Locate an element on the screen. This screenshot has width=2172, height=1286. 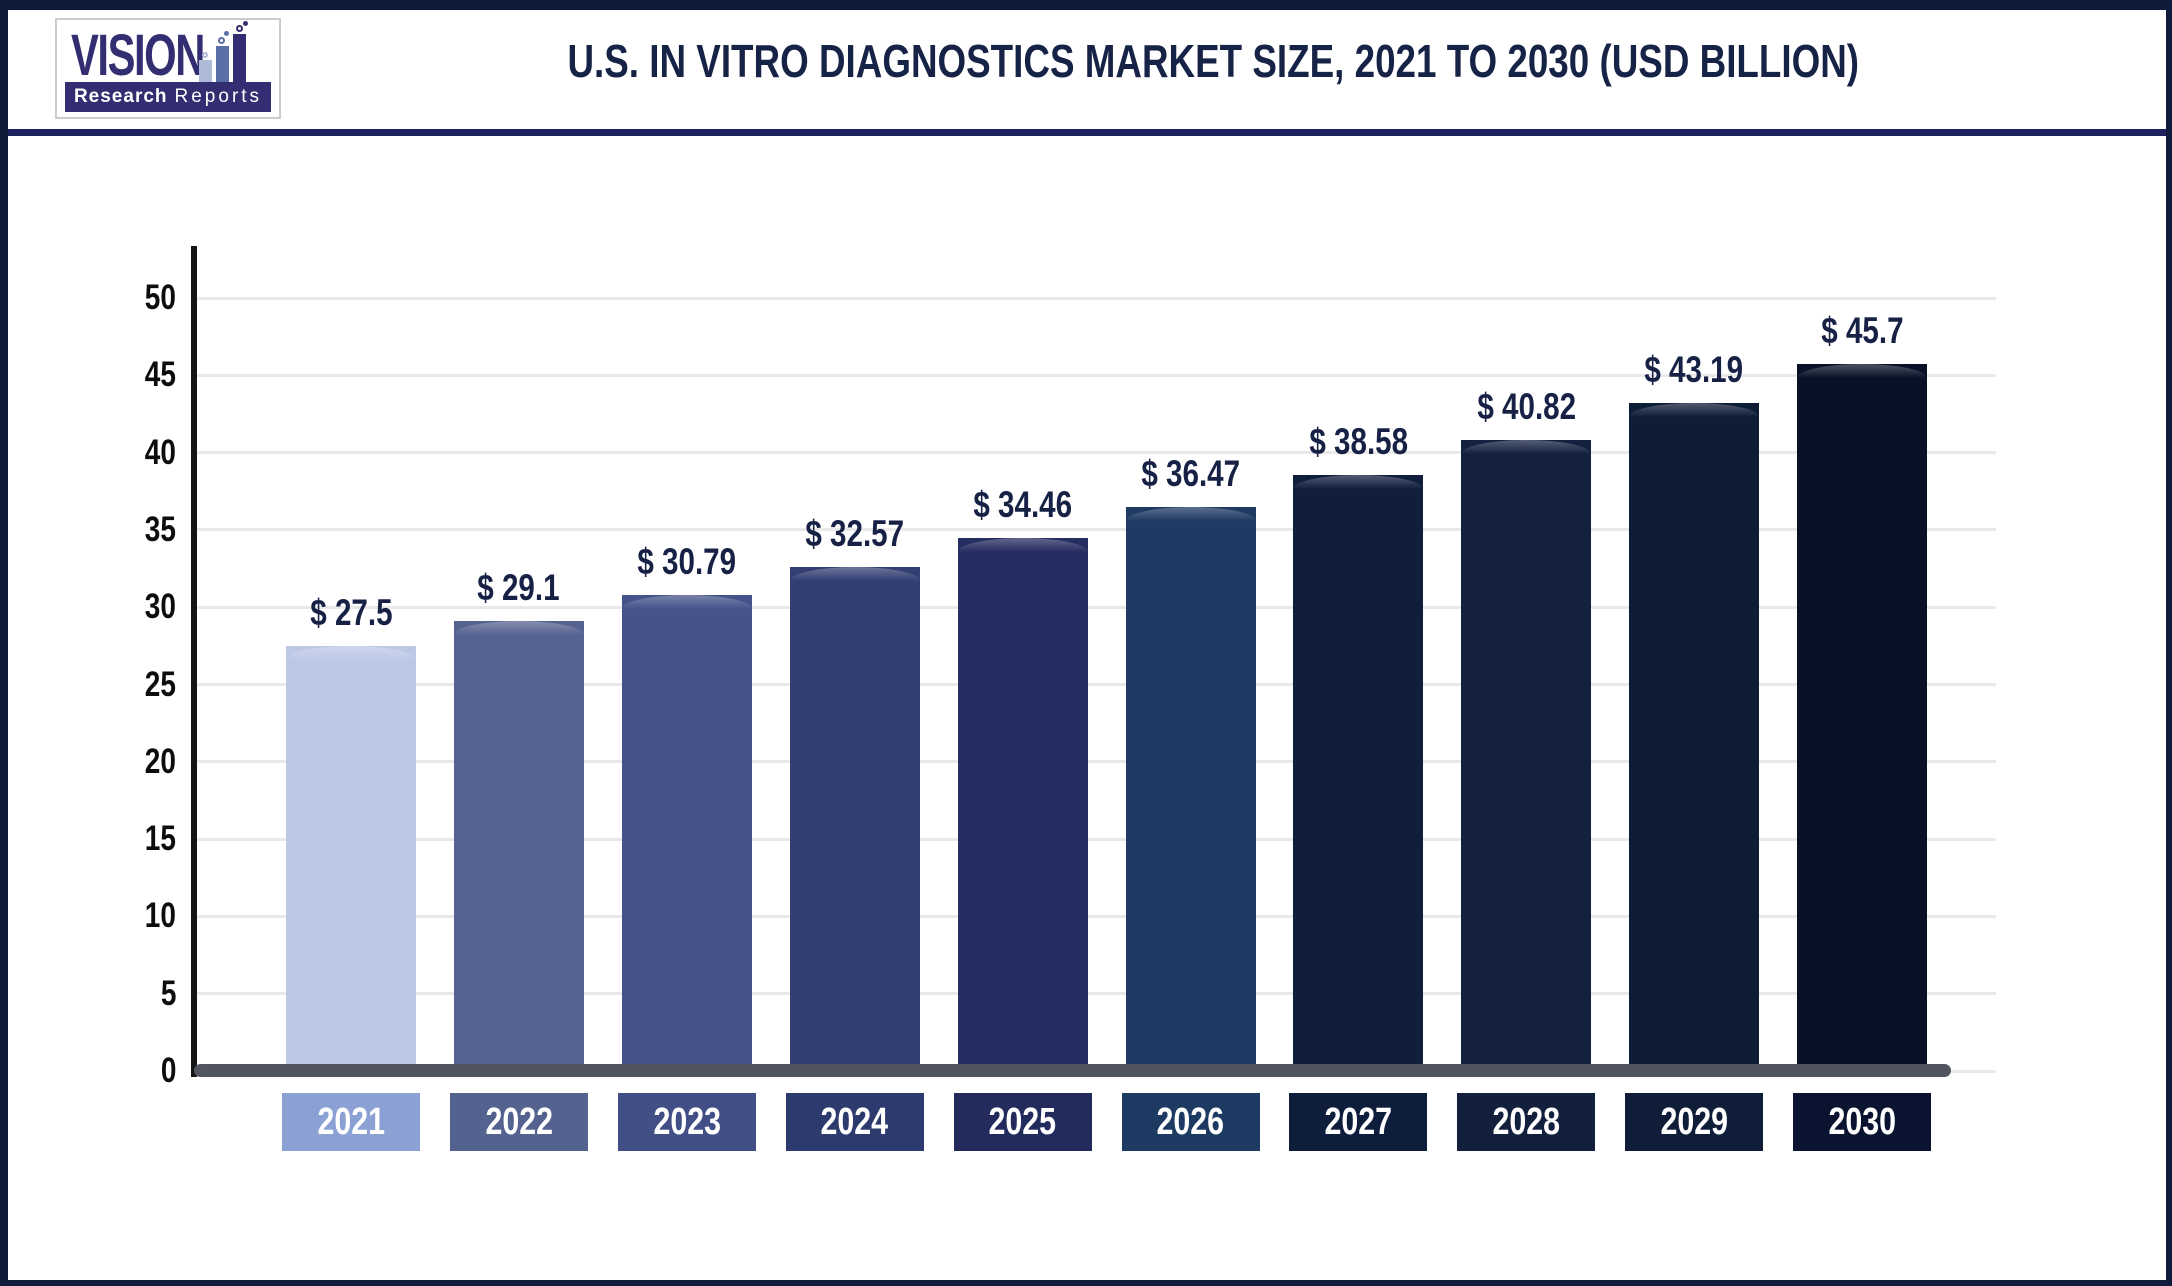
y-axis-tick-50: 50 is located at coordinates (160, 297).